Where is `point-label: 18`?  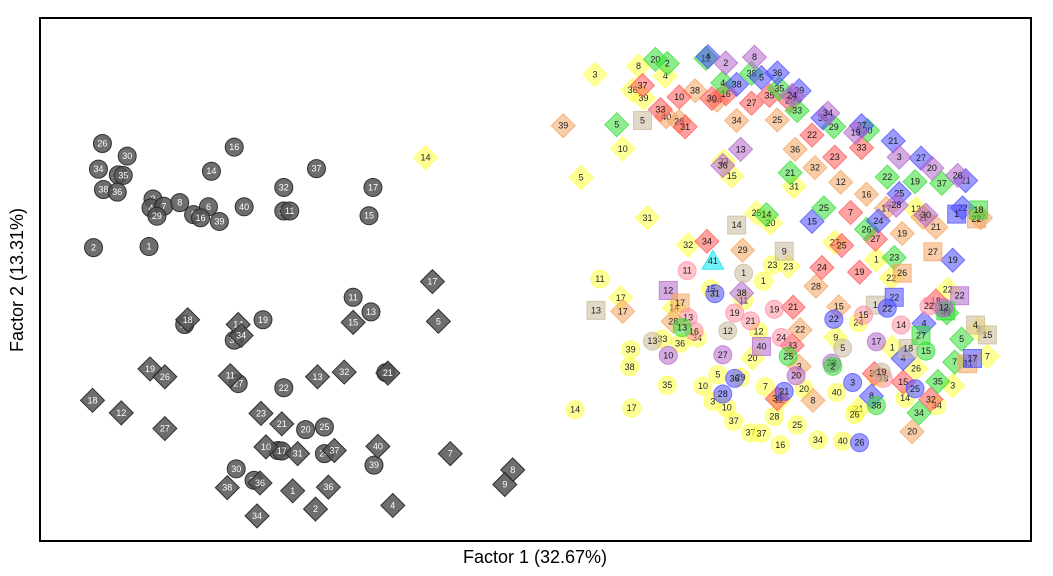 point-label: 18 is located at coordinates (908, 349).